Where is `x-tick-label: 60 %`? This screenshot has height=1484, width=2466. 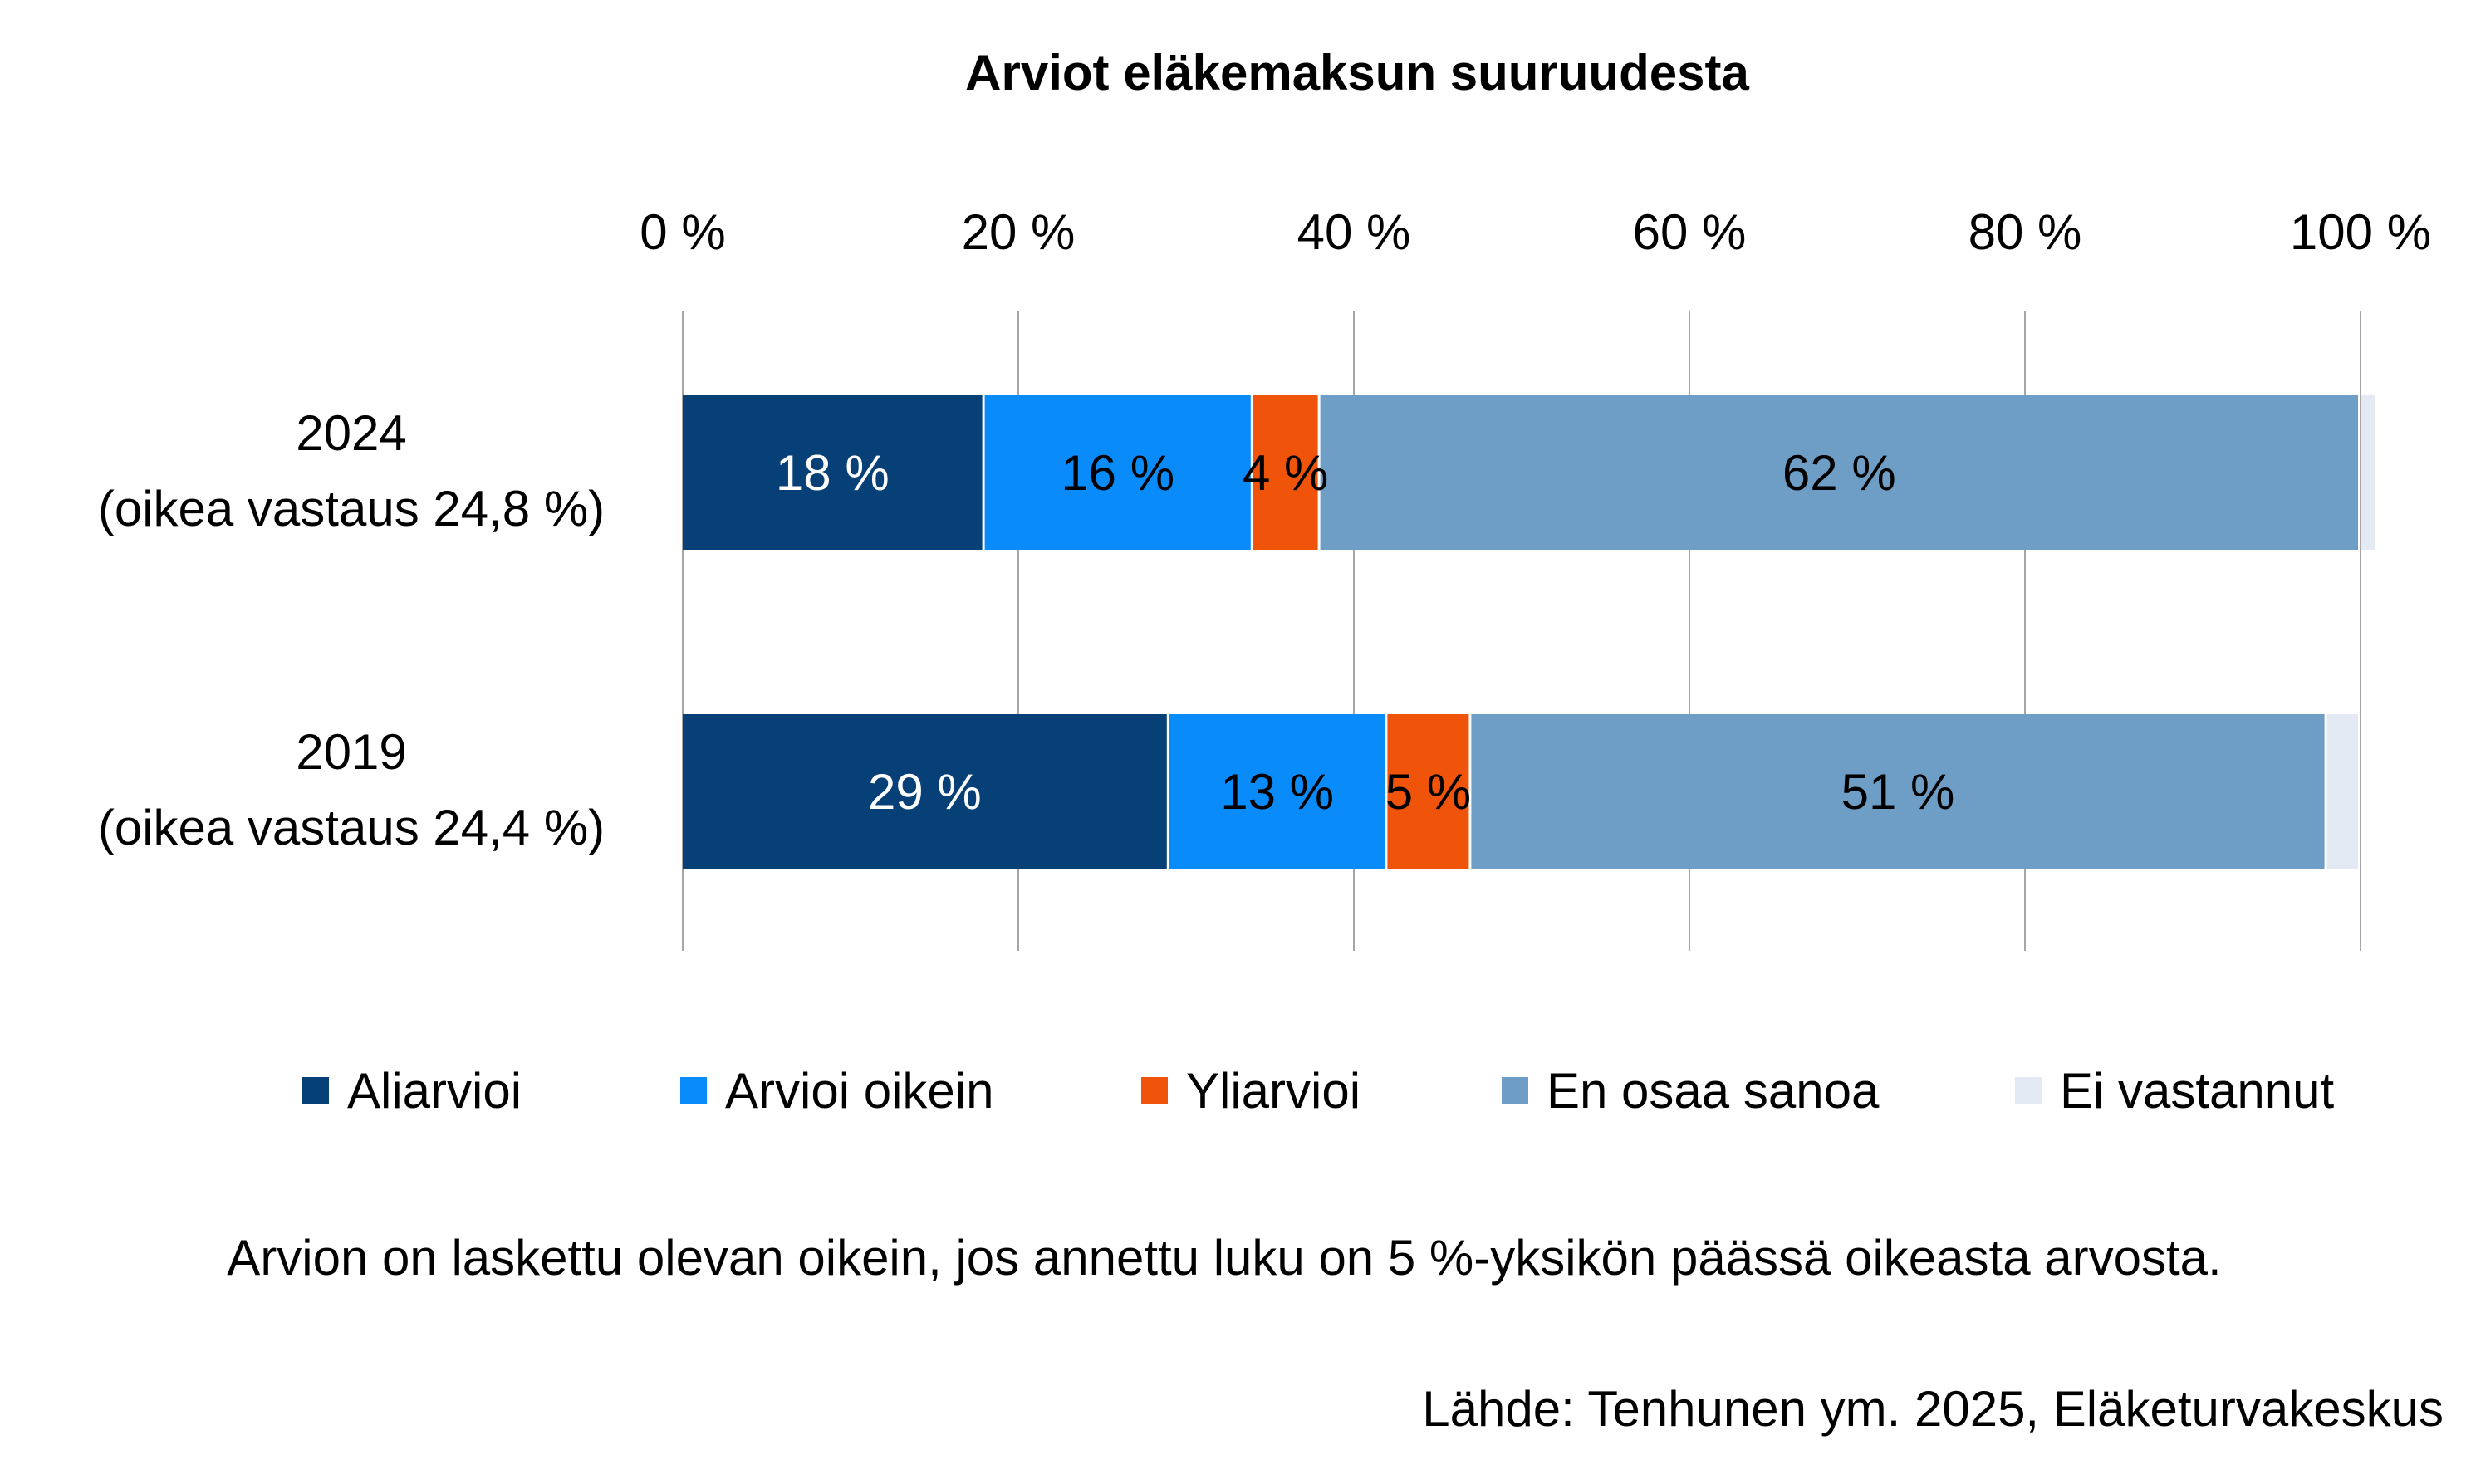 x-tick-label: 60 % is located at coordinates (1690, 232).